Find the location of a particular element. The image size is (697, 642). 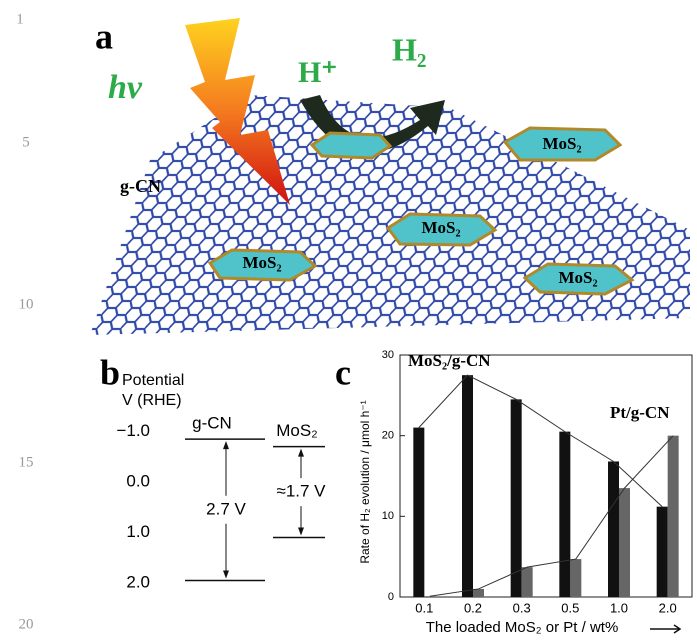

x-tick-label: 0.2 is located at coordinates (473, 607).